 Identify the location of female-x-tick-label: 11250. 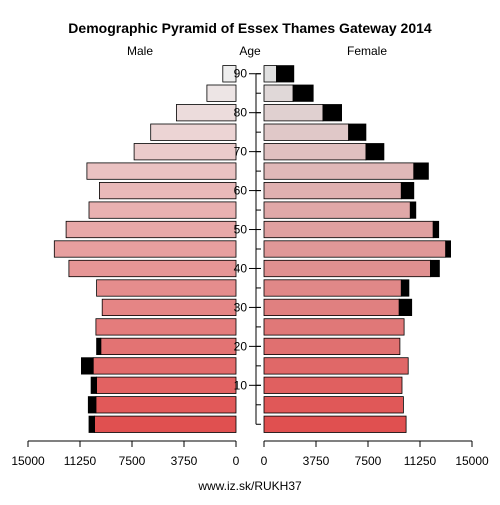
(420, 461).